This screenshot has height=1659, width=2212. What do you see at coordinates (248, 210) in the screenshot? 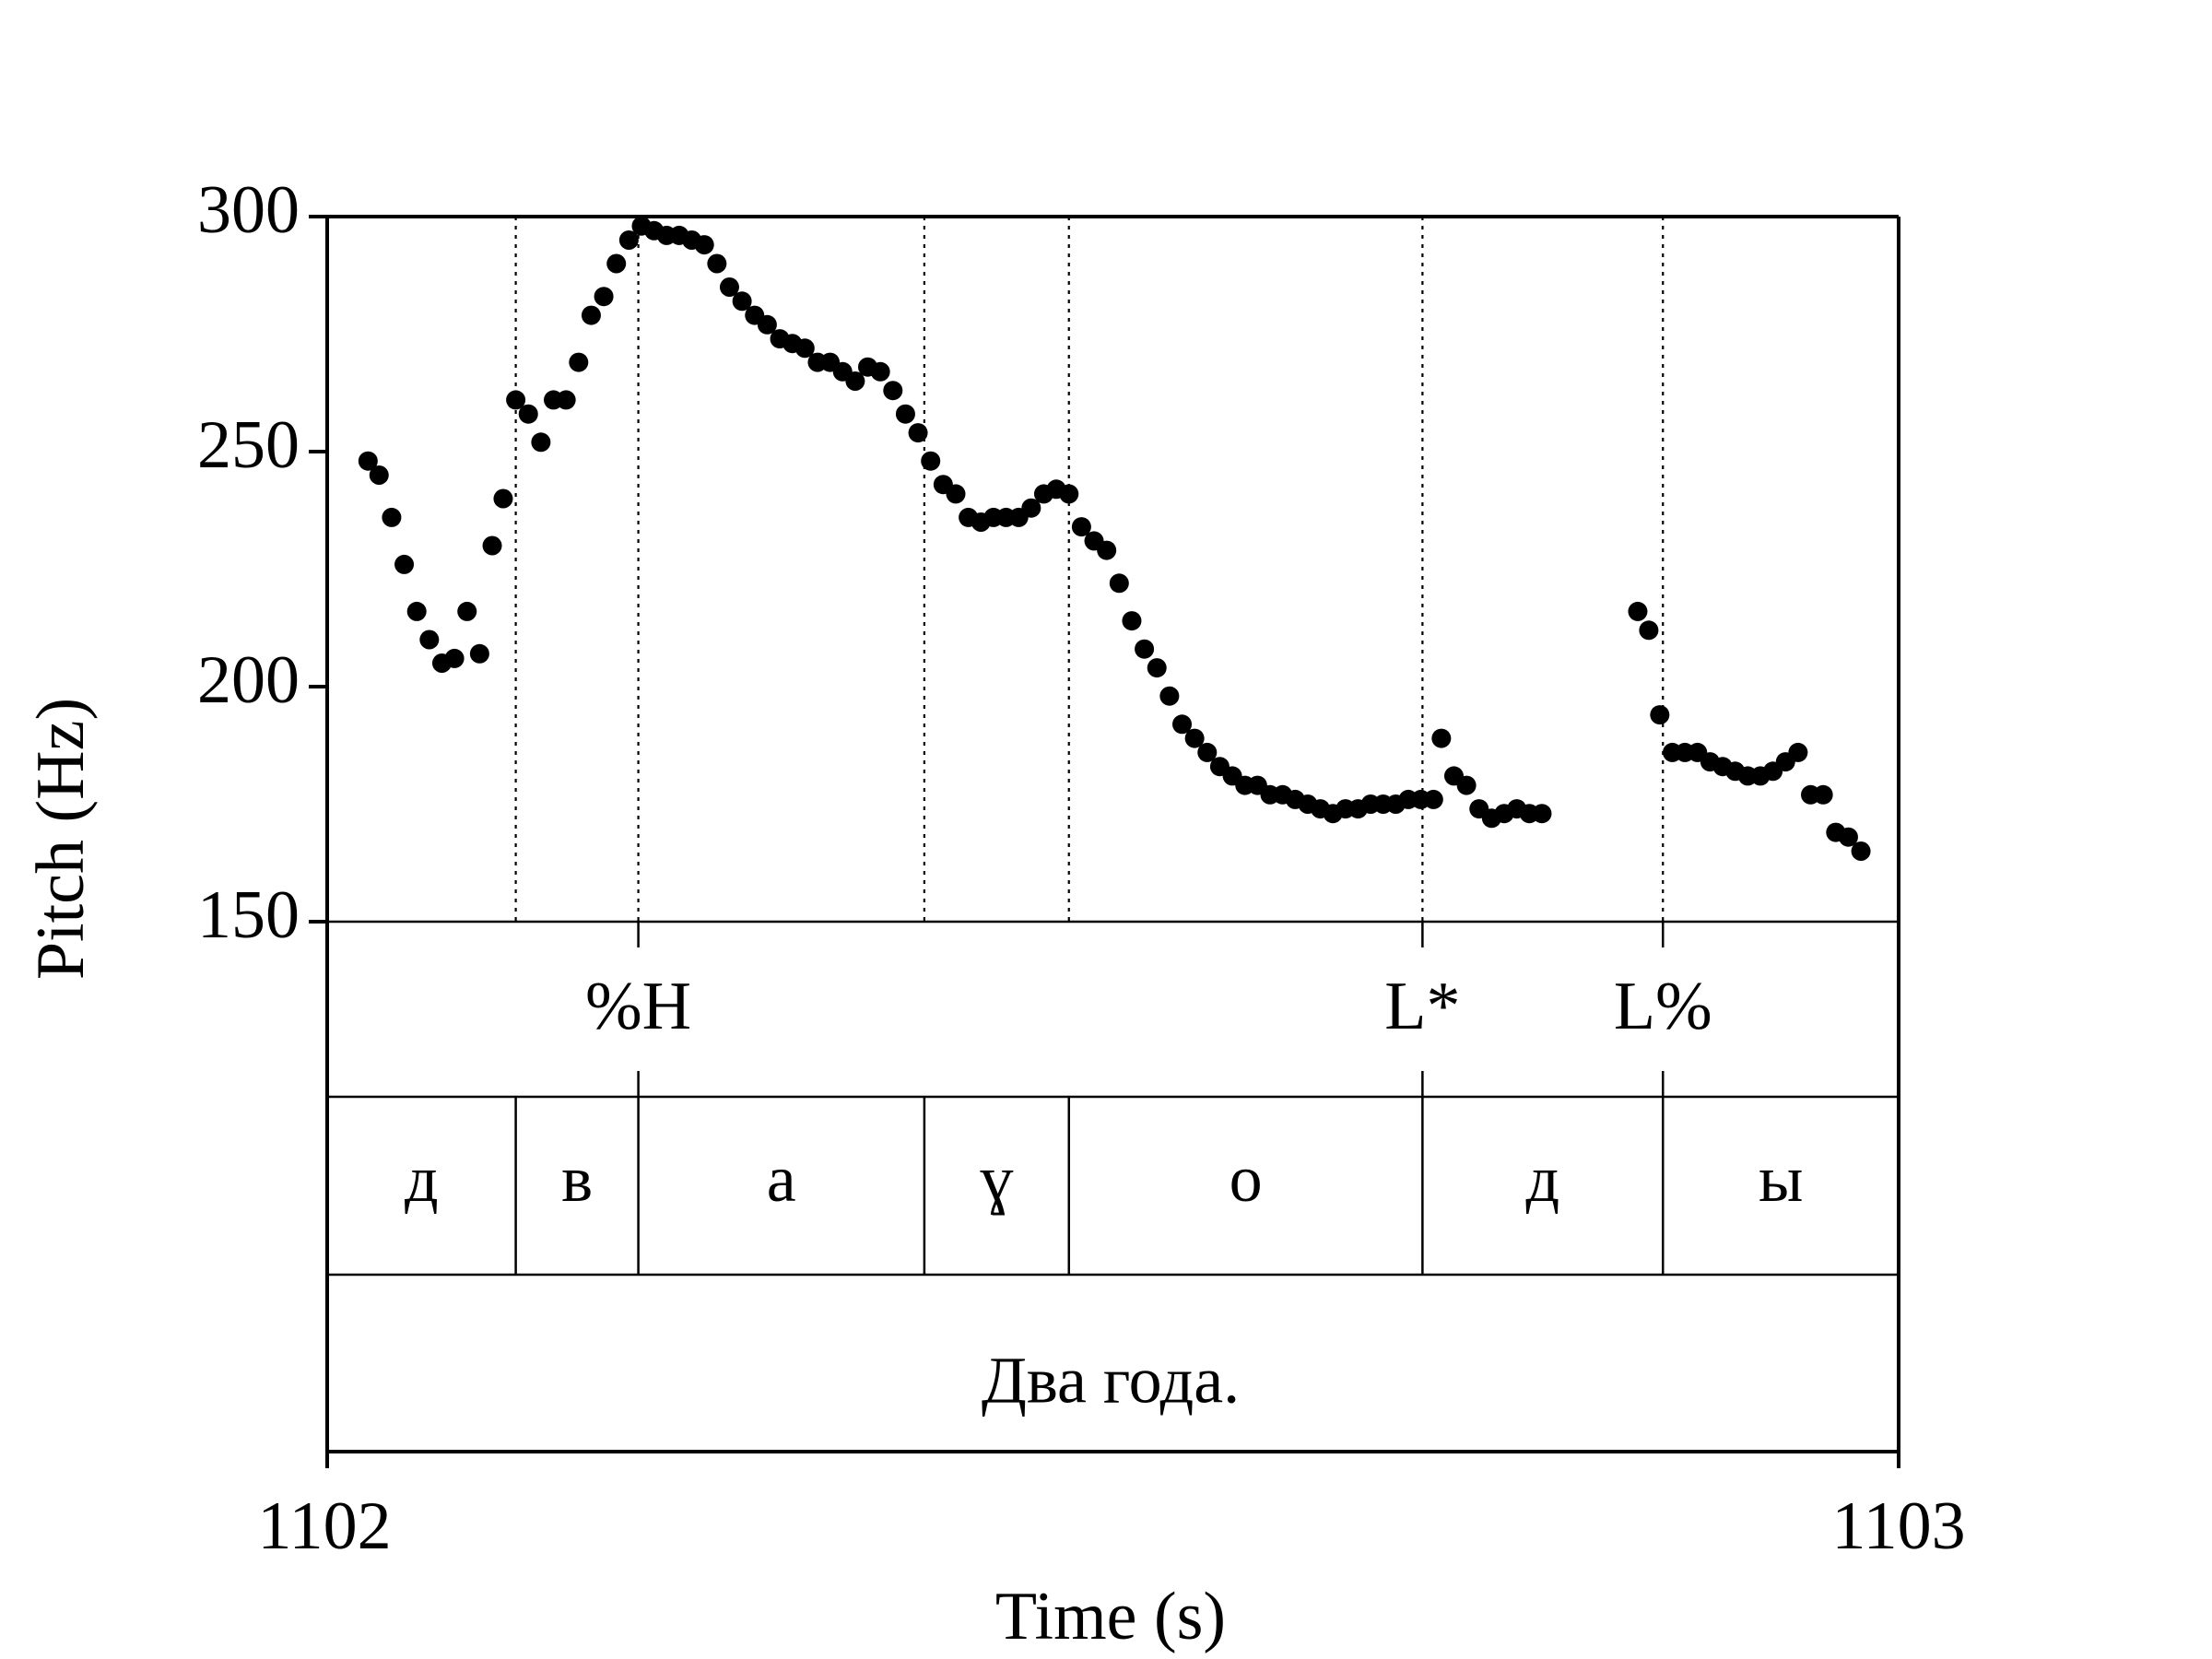
I see `y-tick-label: 300` at bounding box center [248, 210].